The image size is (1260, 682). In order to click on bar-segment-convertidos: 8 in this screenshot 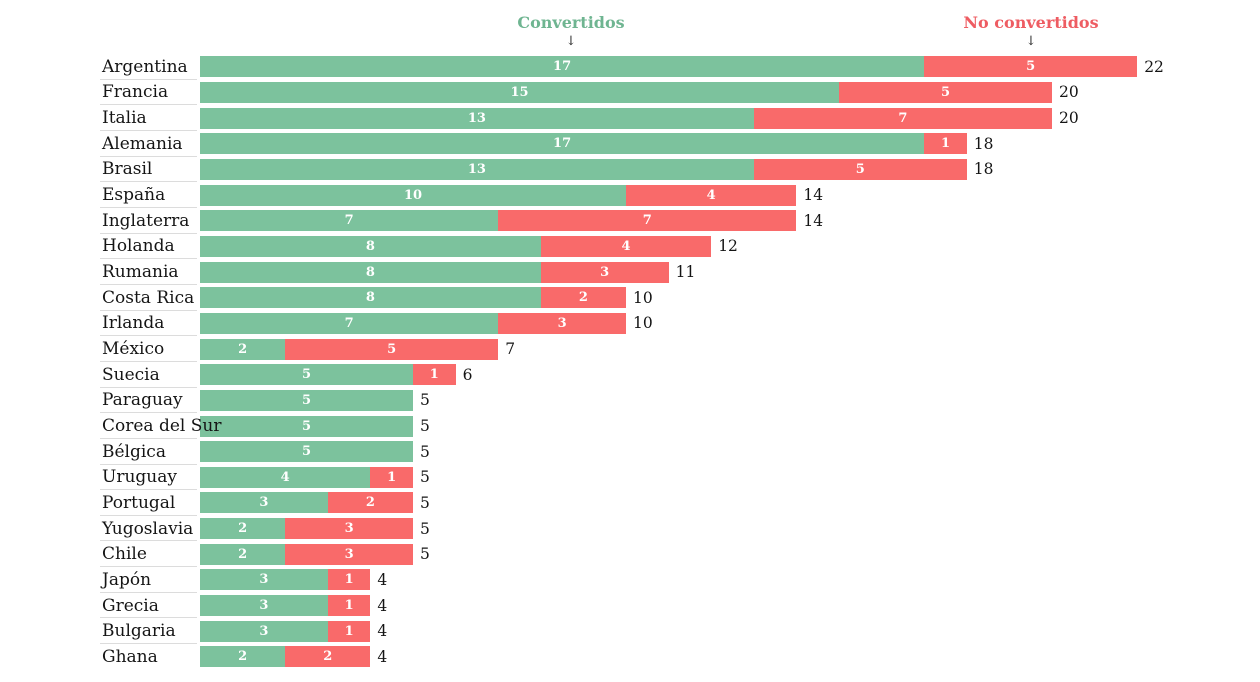, I will do `click(370, 298)`.